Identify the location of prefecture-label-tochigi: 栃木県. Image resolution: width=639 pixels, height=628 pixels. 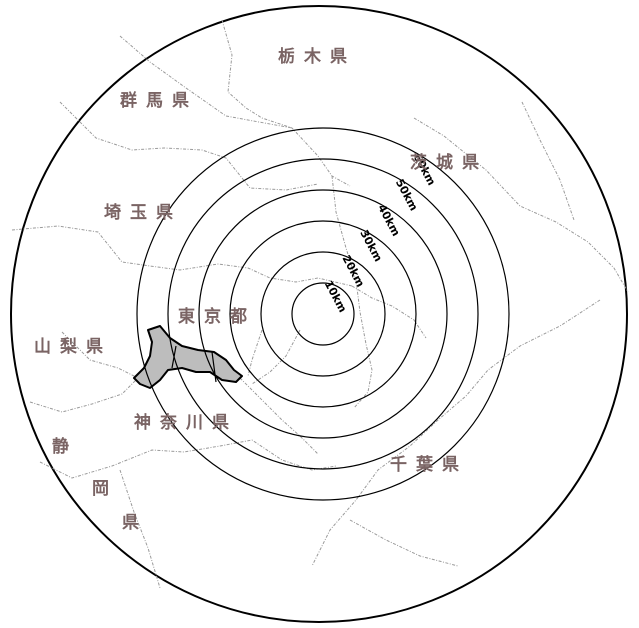
(317, 56).